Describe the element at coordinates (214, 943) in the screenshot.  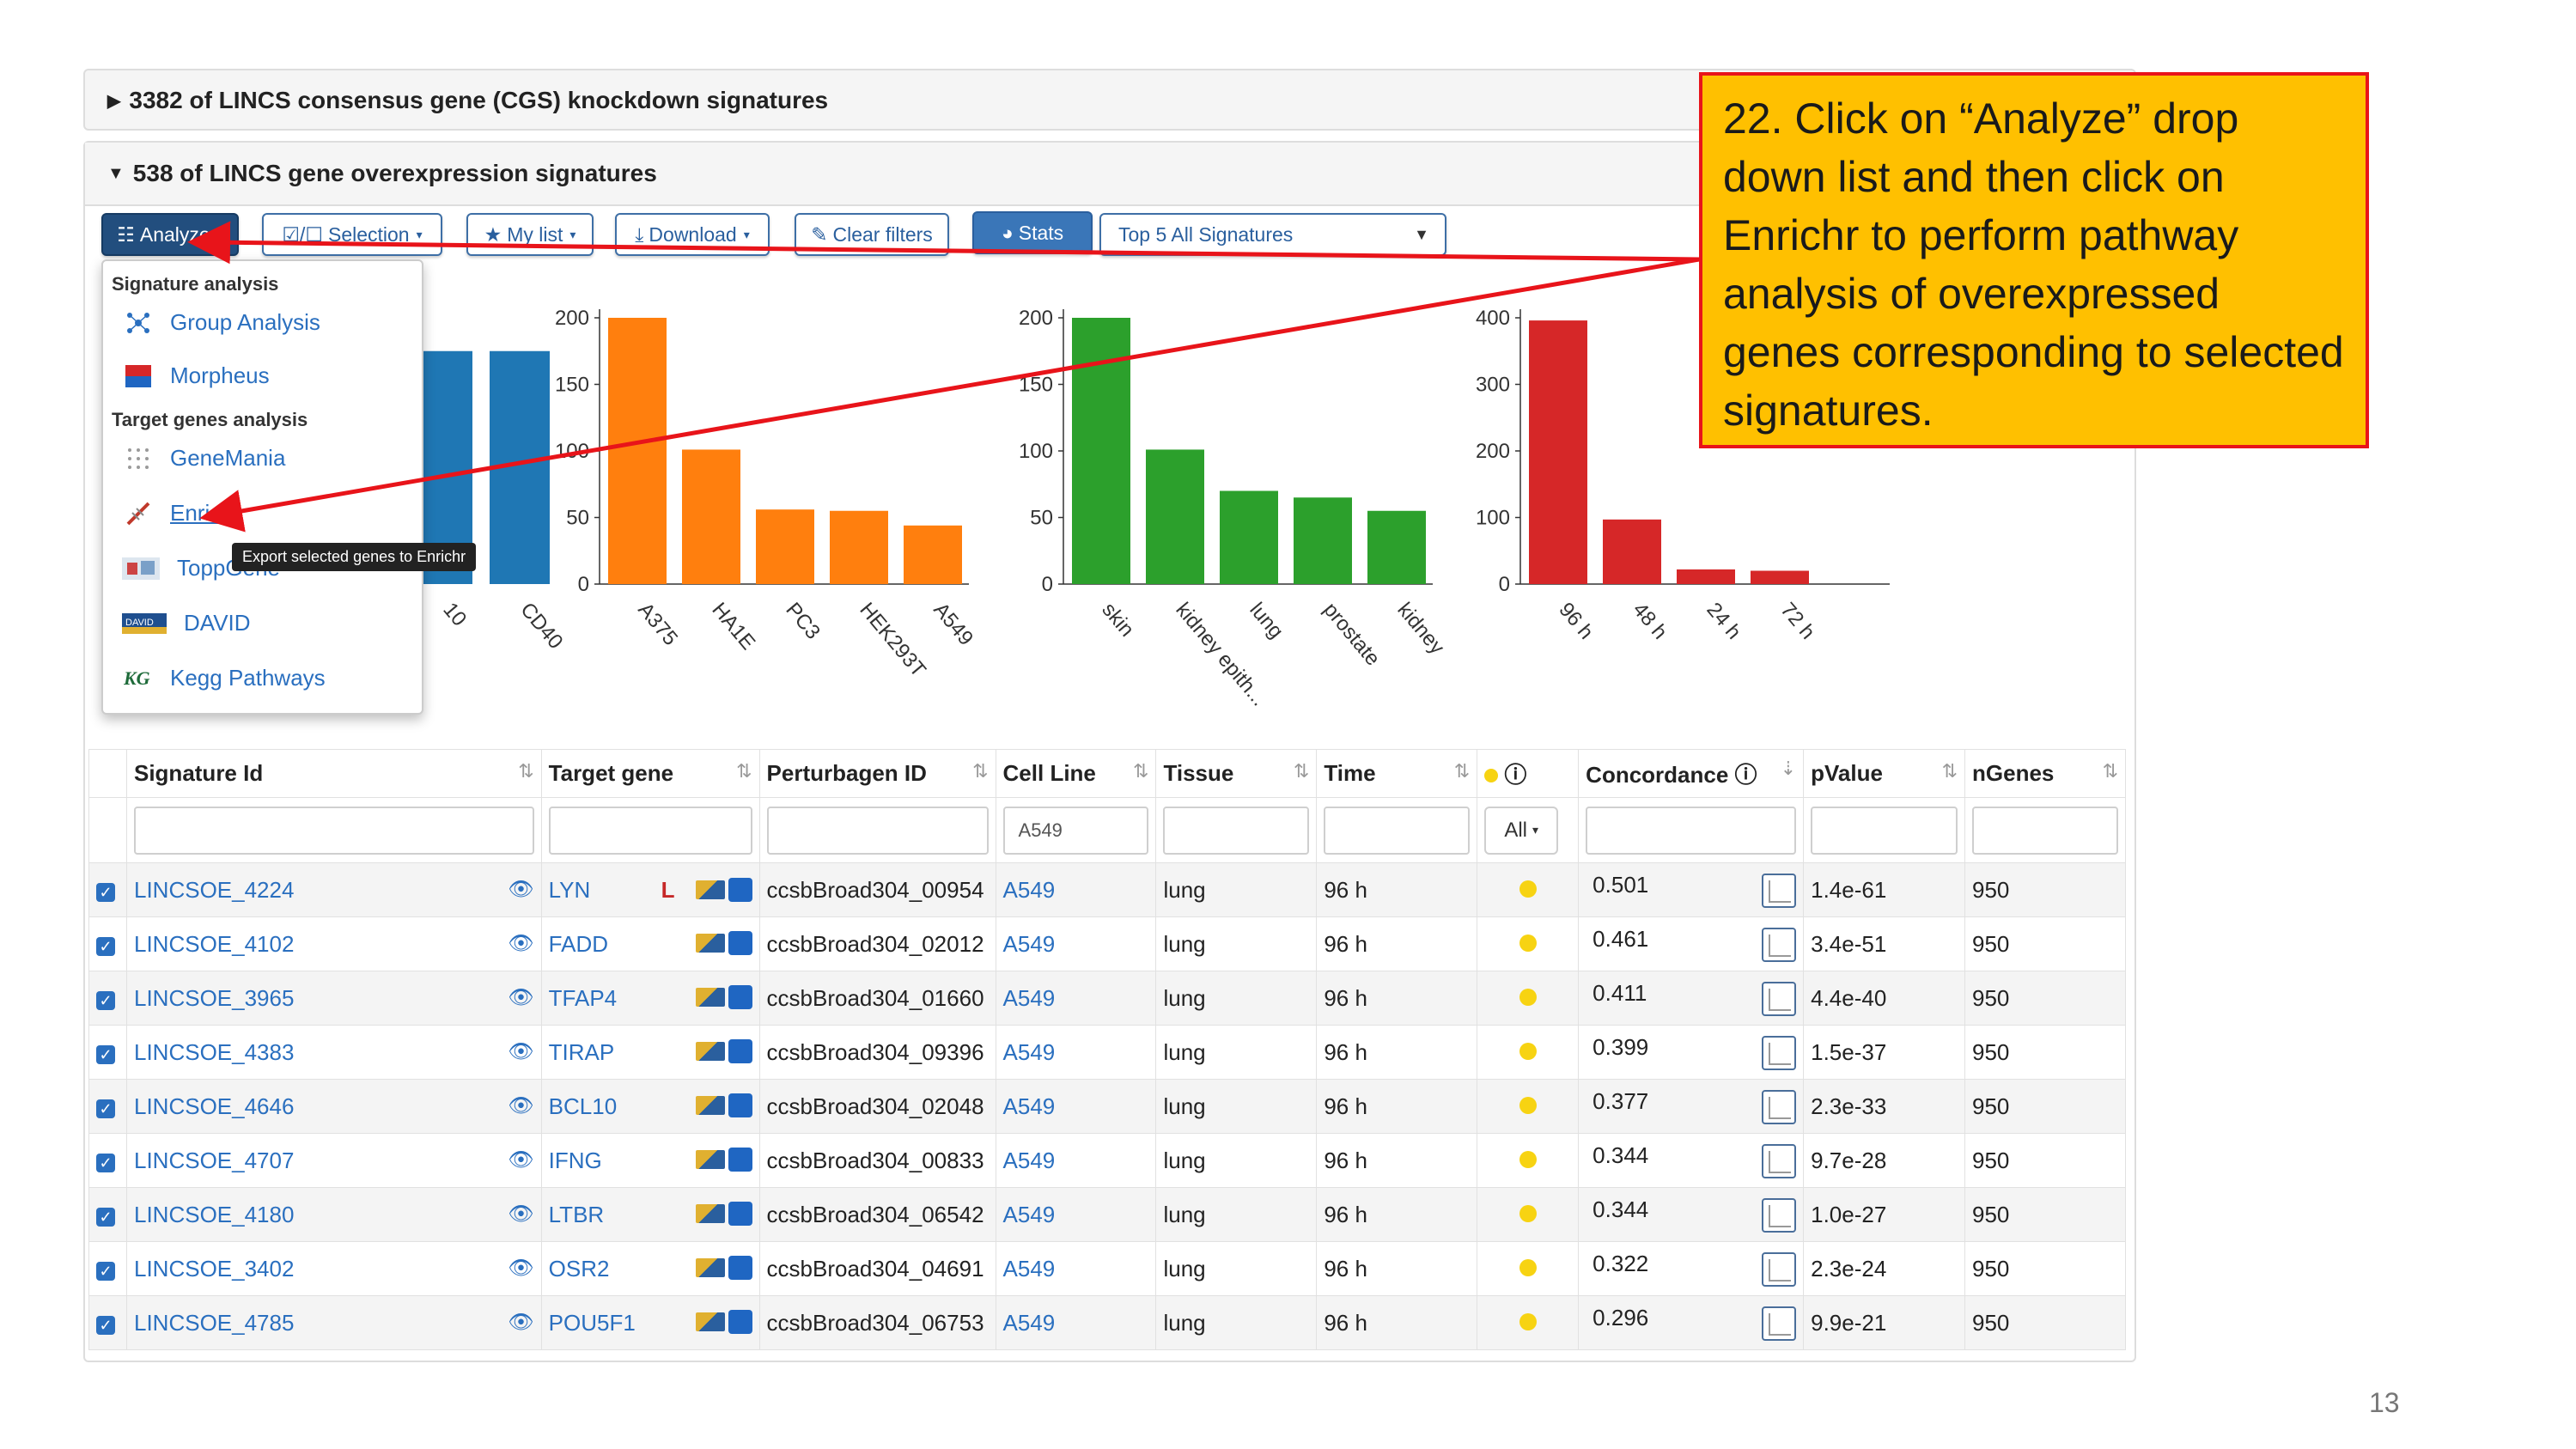
I see `signature-id-link: LINCSOE_4102` at that location.